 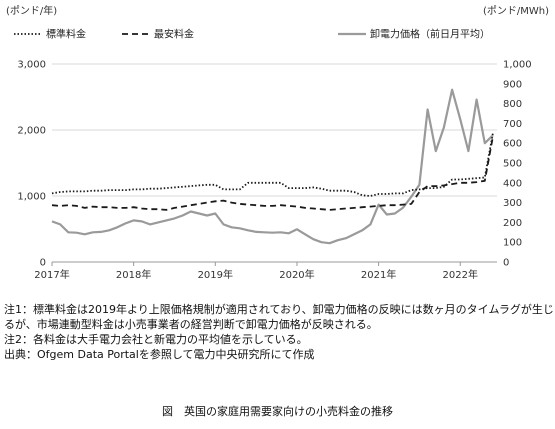 What do you see at coordinates (460, 274) in the screenshot?
I see `x-tick-label: 2022年` at bounding box center [460, 274].